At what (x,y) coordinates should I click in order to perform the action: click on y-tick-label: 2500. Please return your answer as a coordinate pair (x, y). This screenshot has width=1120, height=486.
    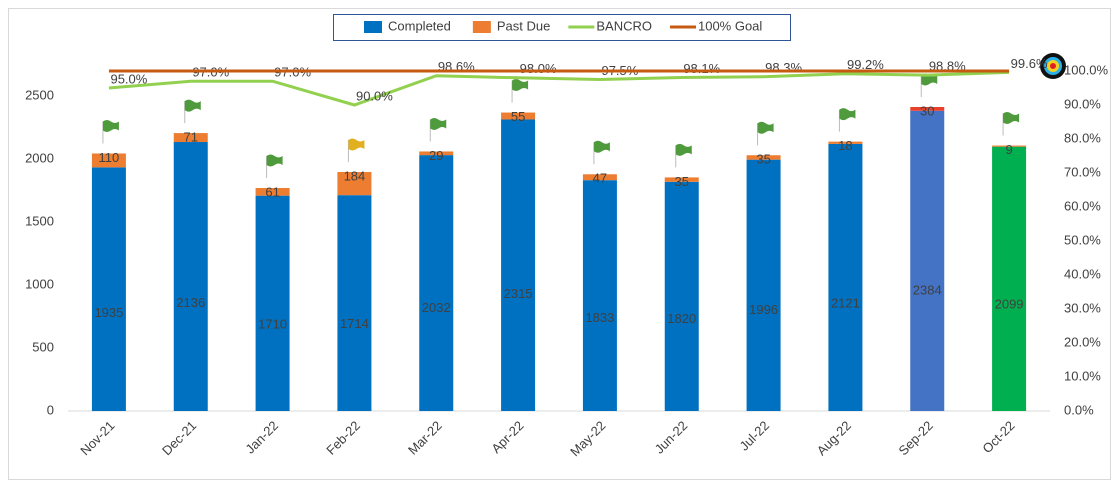
    Looking at the image, I should click on (39, 95).